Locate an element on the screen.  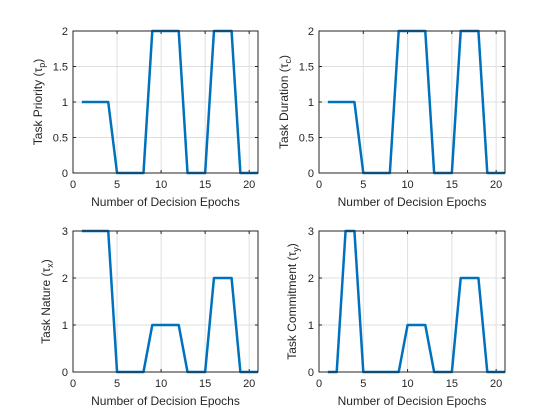
y-axis-label: Task Nature (τx) is located at coordinates (47, 301).